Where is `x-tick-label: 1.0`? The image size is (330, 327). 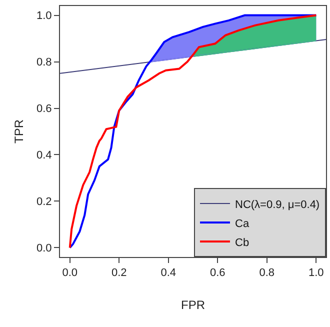 x-tick-label: 1.0 is located at coordinates (316, 273).